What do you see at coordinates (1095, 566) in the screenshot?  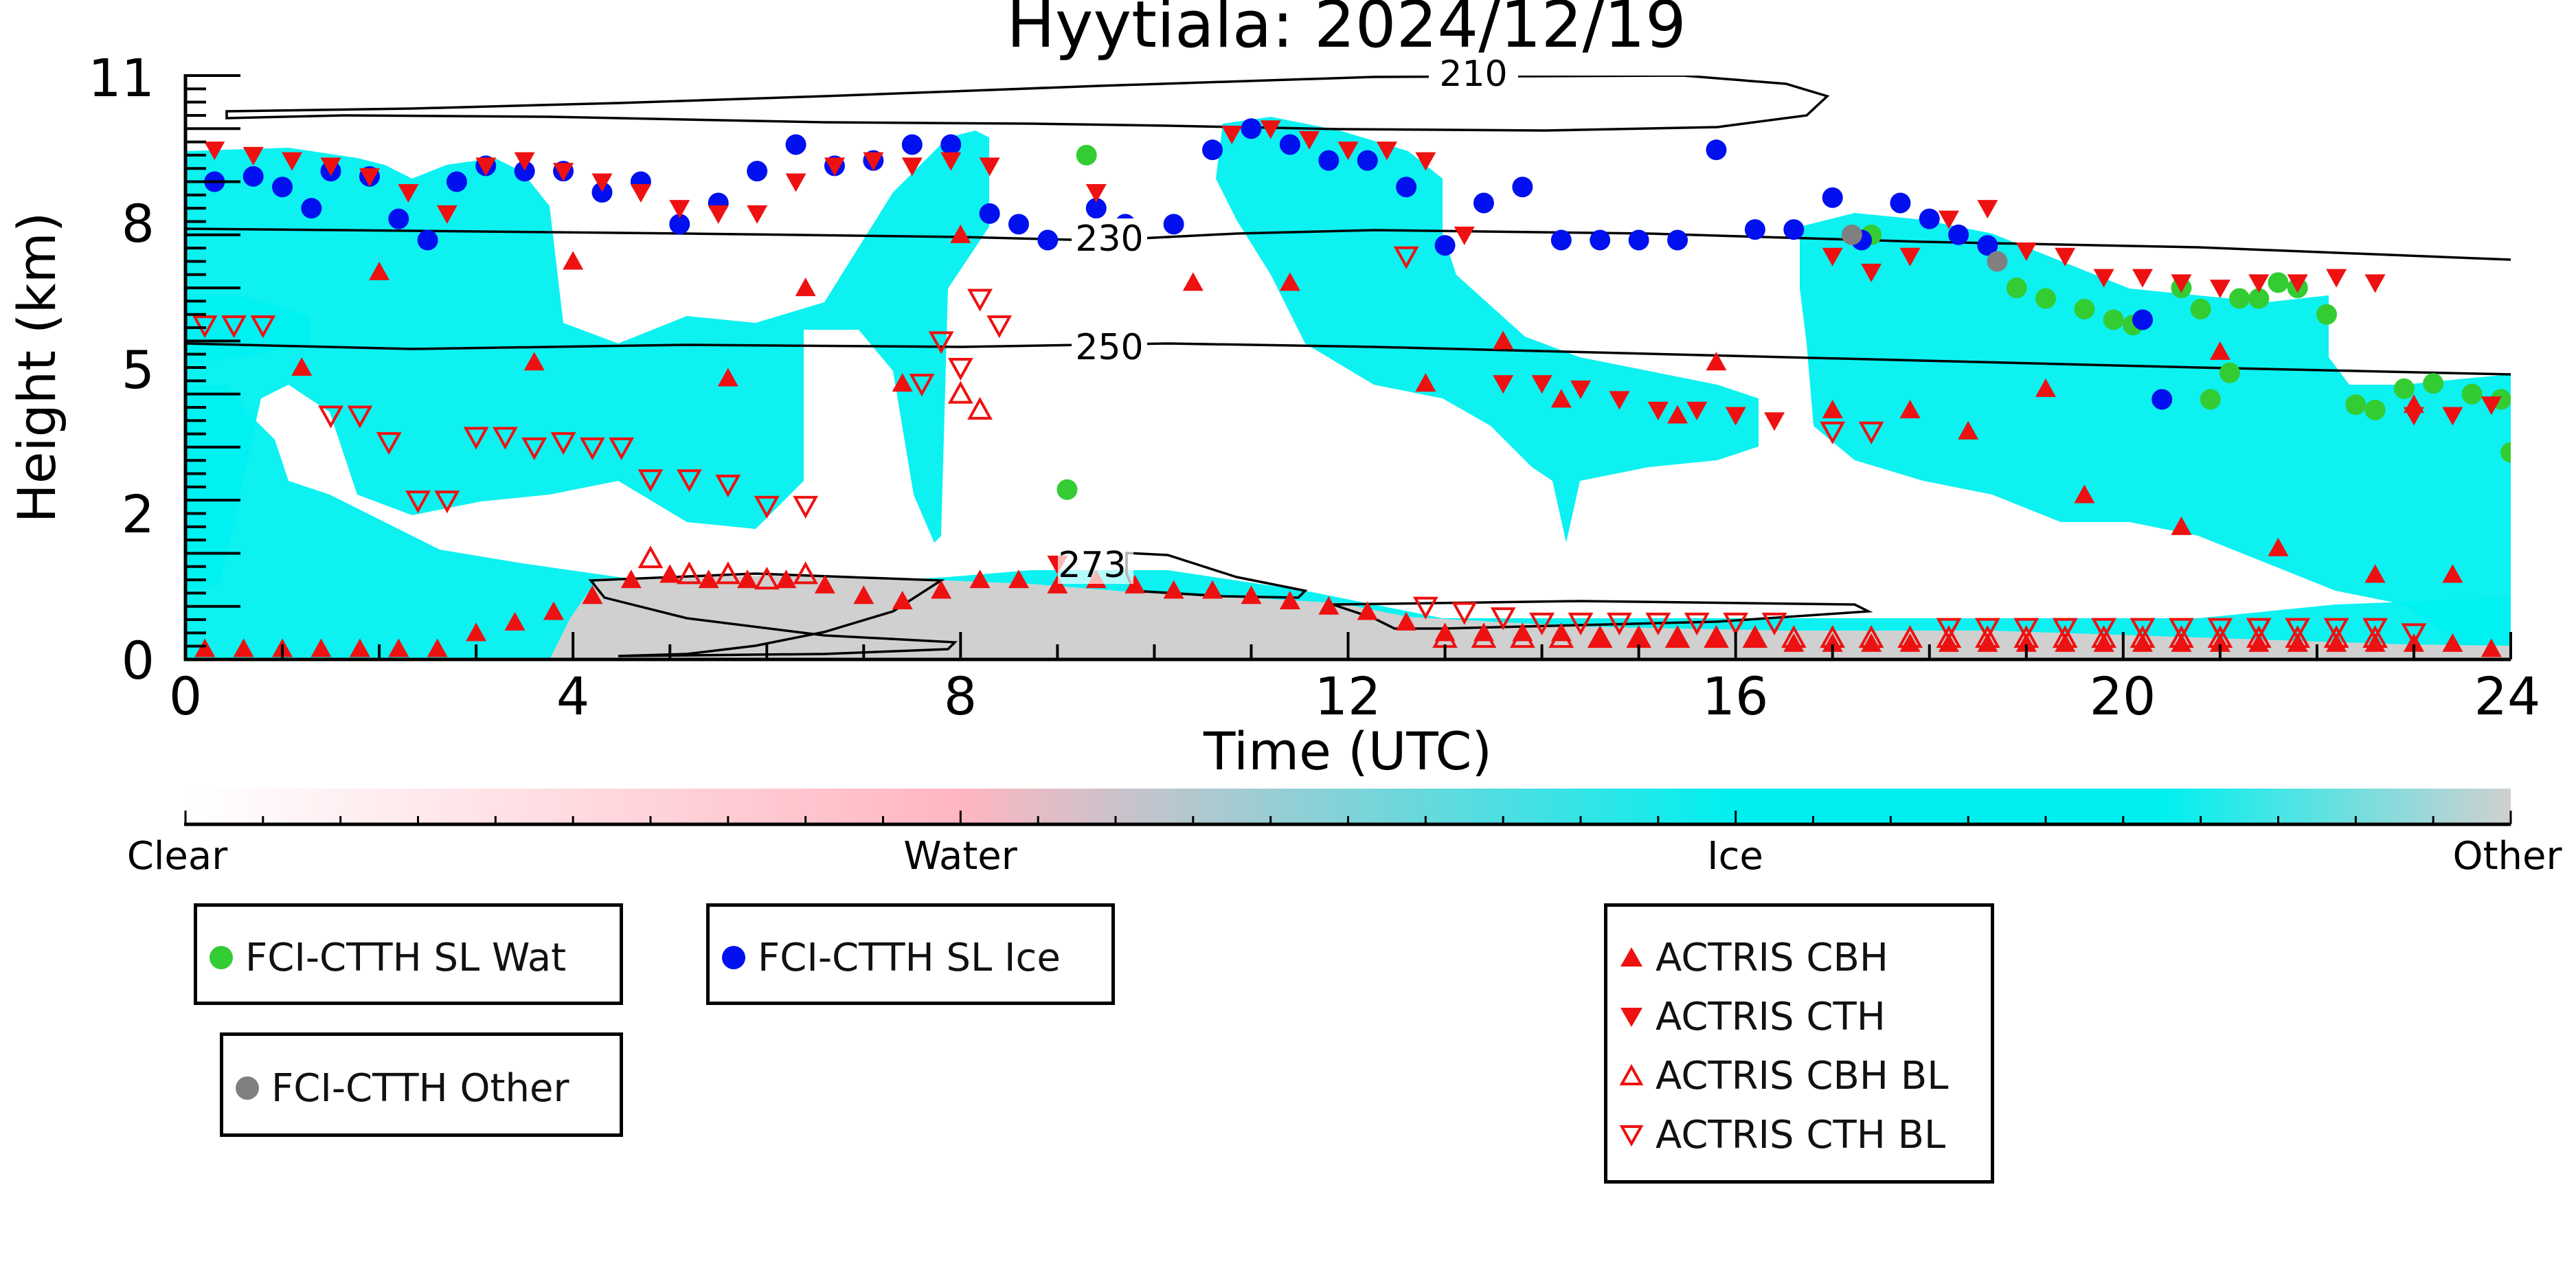 I see `contour-label-bg` at bounding box center [1095, 566].